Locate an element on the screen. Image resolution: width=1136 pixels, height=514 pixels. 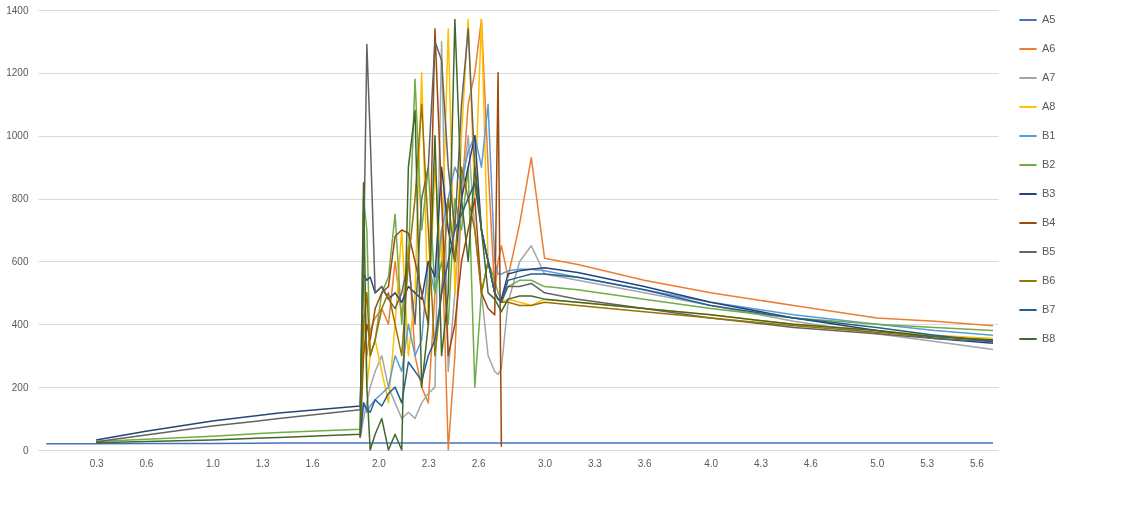
x-tick-label: 2.6 is located at coordinates (479, 463).